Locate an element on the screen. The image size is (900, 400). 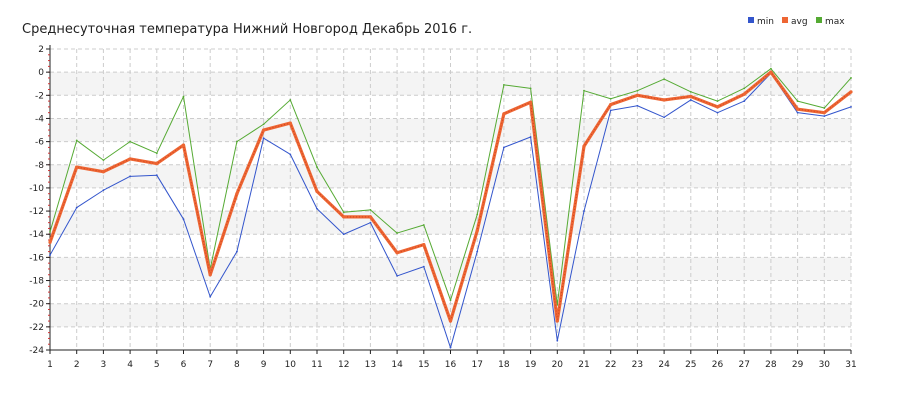
x-tick-label: 11 is located at coordinates (316, 365).